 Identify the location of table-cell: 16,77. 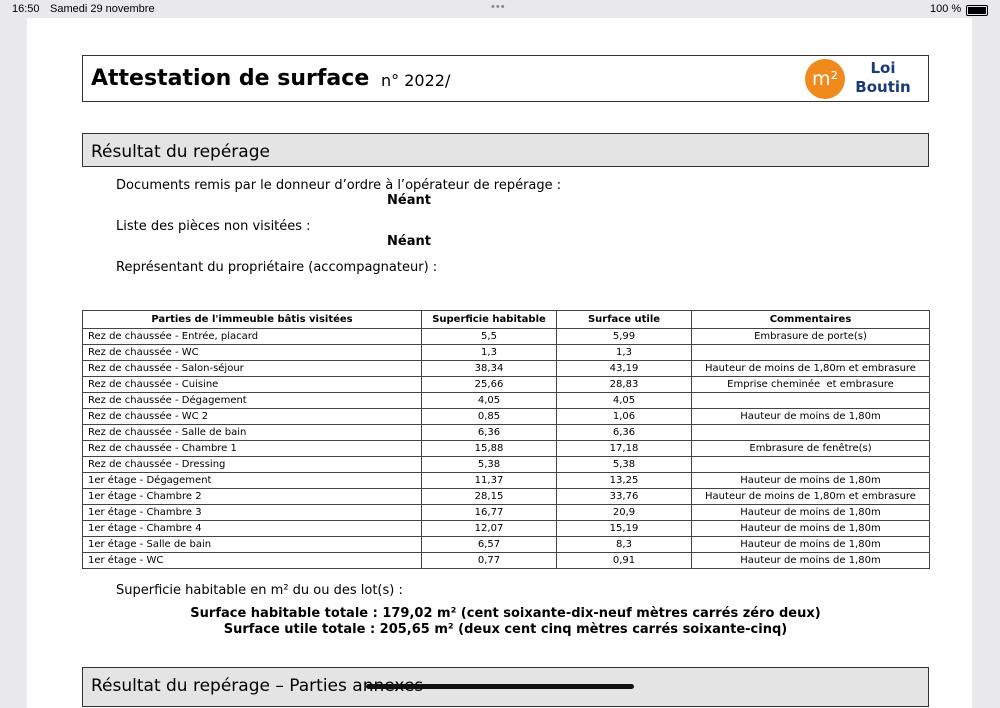
(489, 512).